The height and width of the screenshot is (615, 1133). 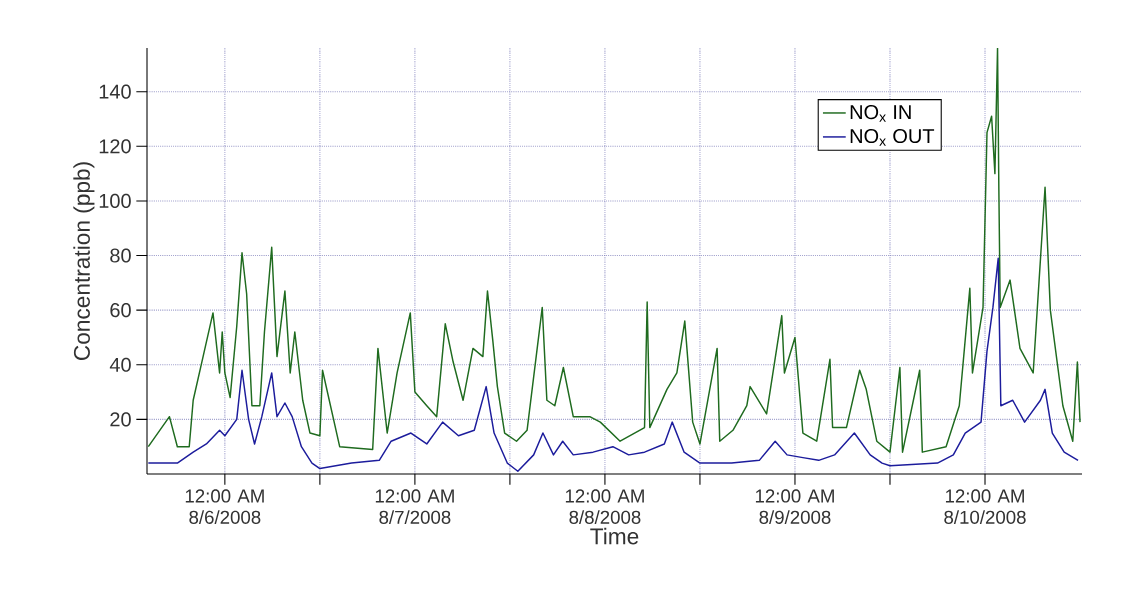 What do you see at coordinates (84, 261) in the screenshot?
I see `y-axis-title: Concentration (ppb)` at bounding box center [84, 261].